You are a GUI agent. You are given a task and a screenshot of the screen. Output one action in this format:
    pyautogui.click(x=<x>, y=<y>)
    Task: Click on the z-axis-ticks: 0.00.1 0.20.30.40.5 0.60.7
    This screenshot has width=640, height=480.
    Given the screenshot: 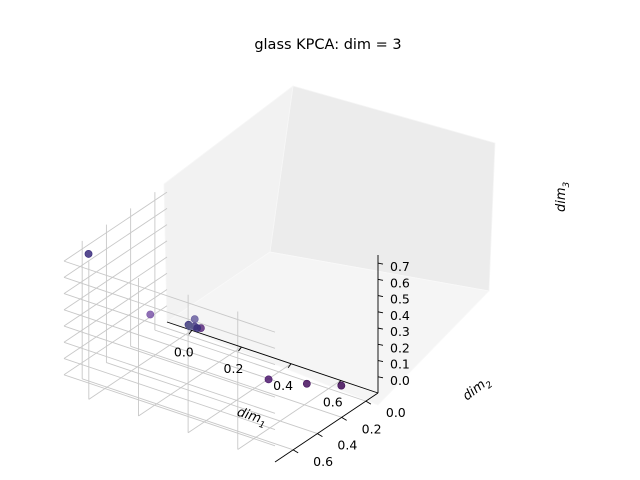 What is the action you would take?
    pyautogui.click(x=393, y=323)
    